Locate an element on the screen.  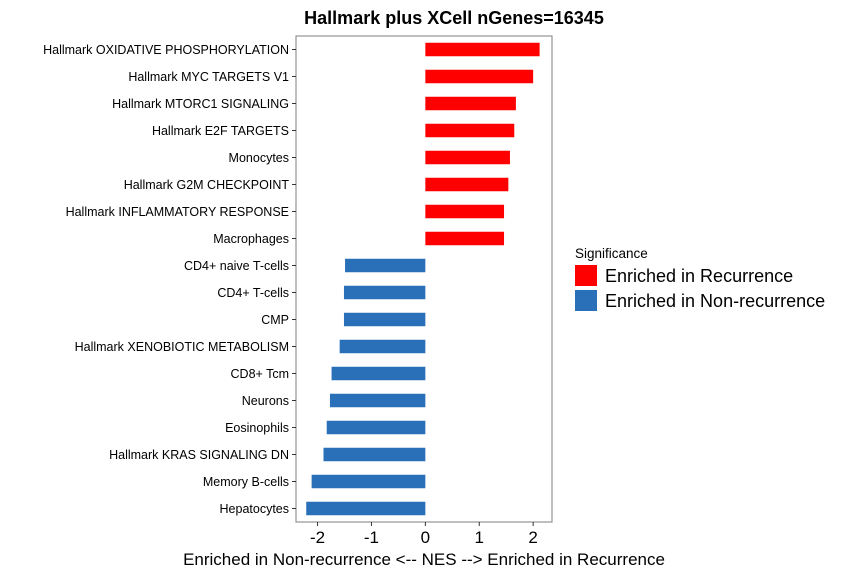
bar-cd8-tcm is located at coordinates (378, 373).